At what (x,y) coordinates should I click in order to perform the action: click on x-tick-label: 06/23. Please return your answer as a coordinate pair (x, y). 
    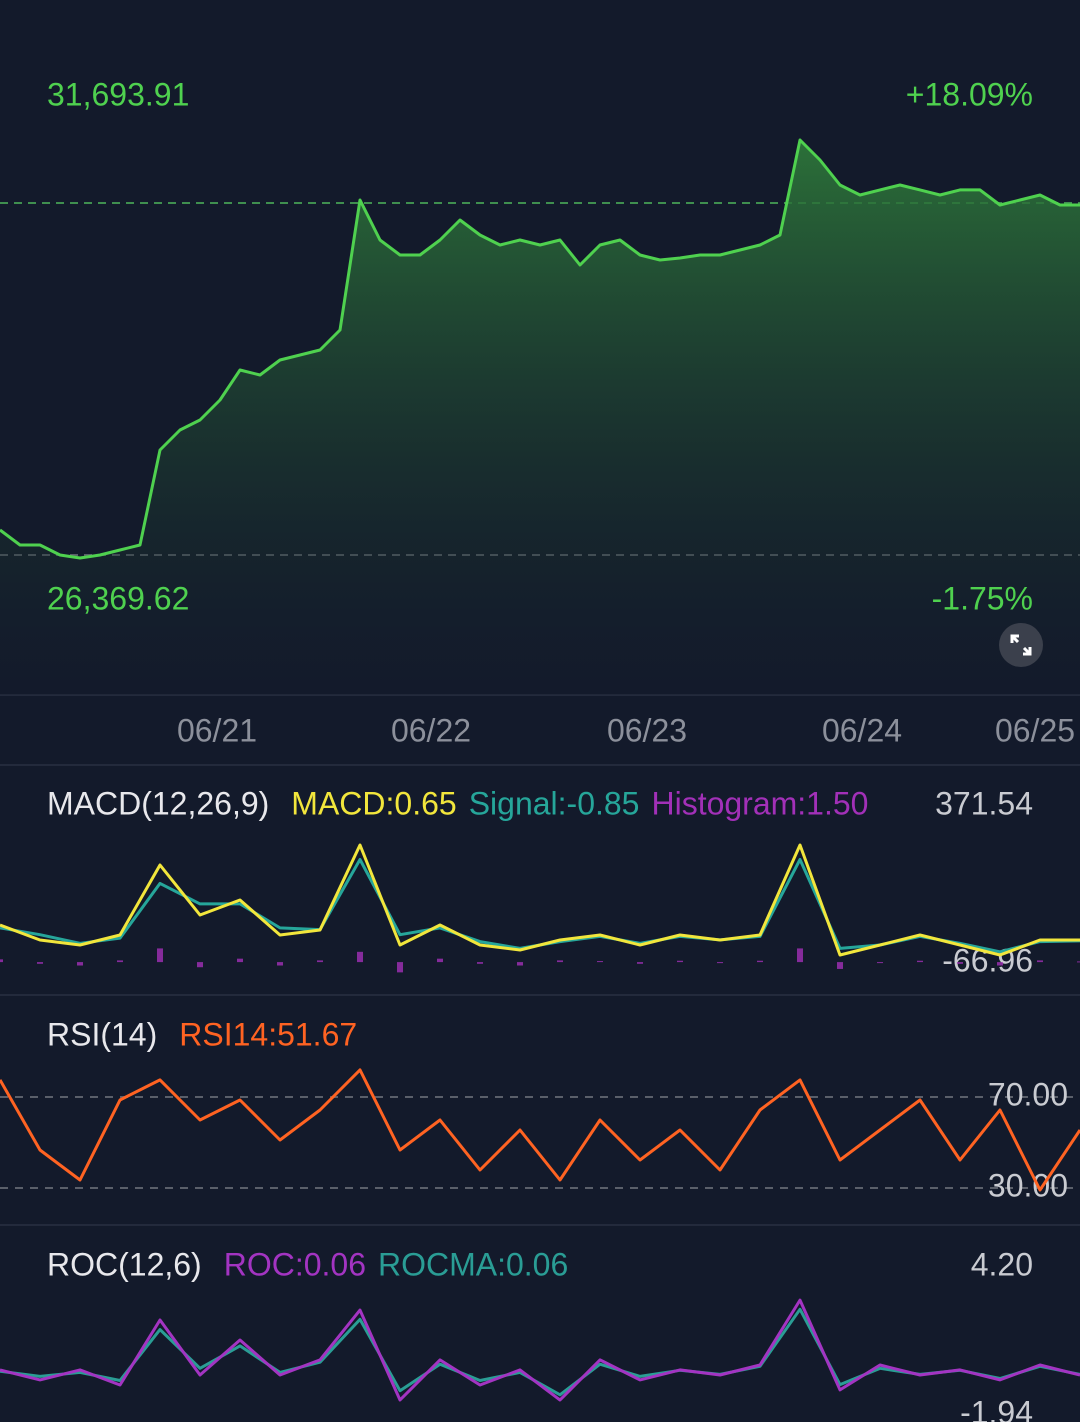
    Looking at the image, I should click on (647, 730).